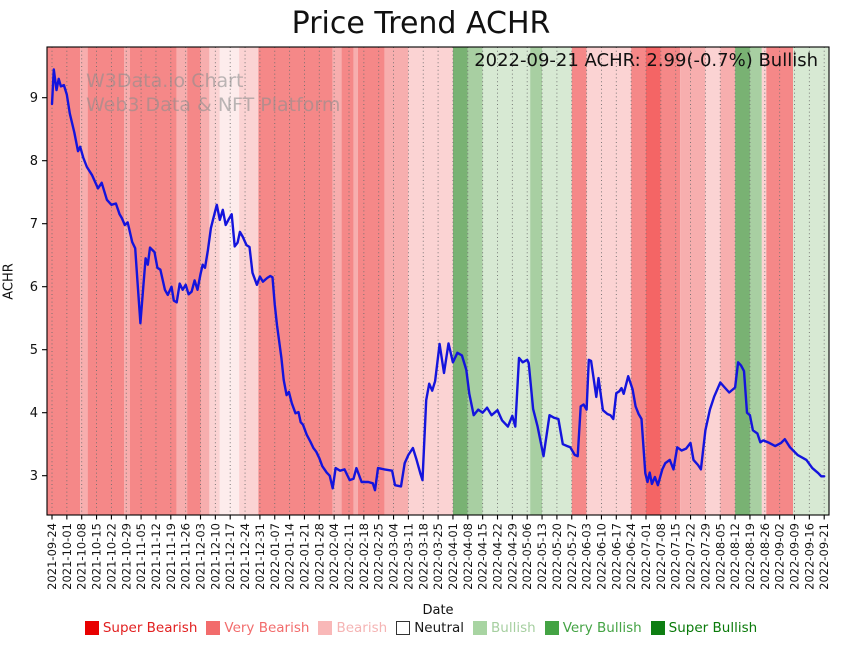 The height and width of the screenshot is (646, 842). What do you see at coordinates (676, 556) in the screenshot?
I see `x-tick-label: 2022-07-15` at bounding box center [676, 556].